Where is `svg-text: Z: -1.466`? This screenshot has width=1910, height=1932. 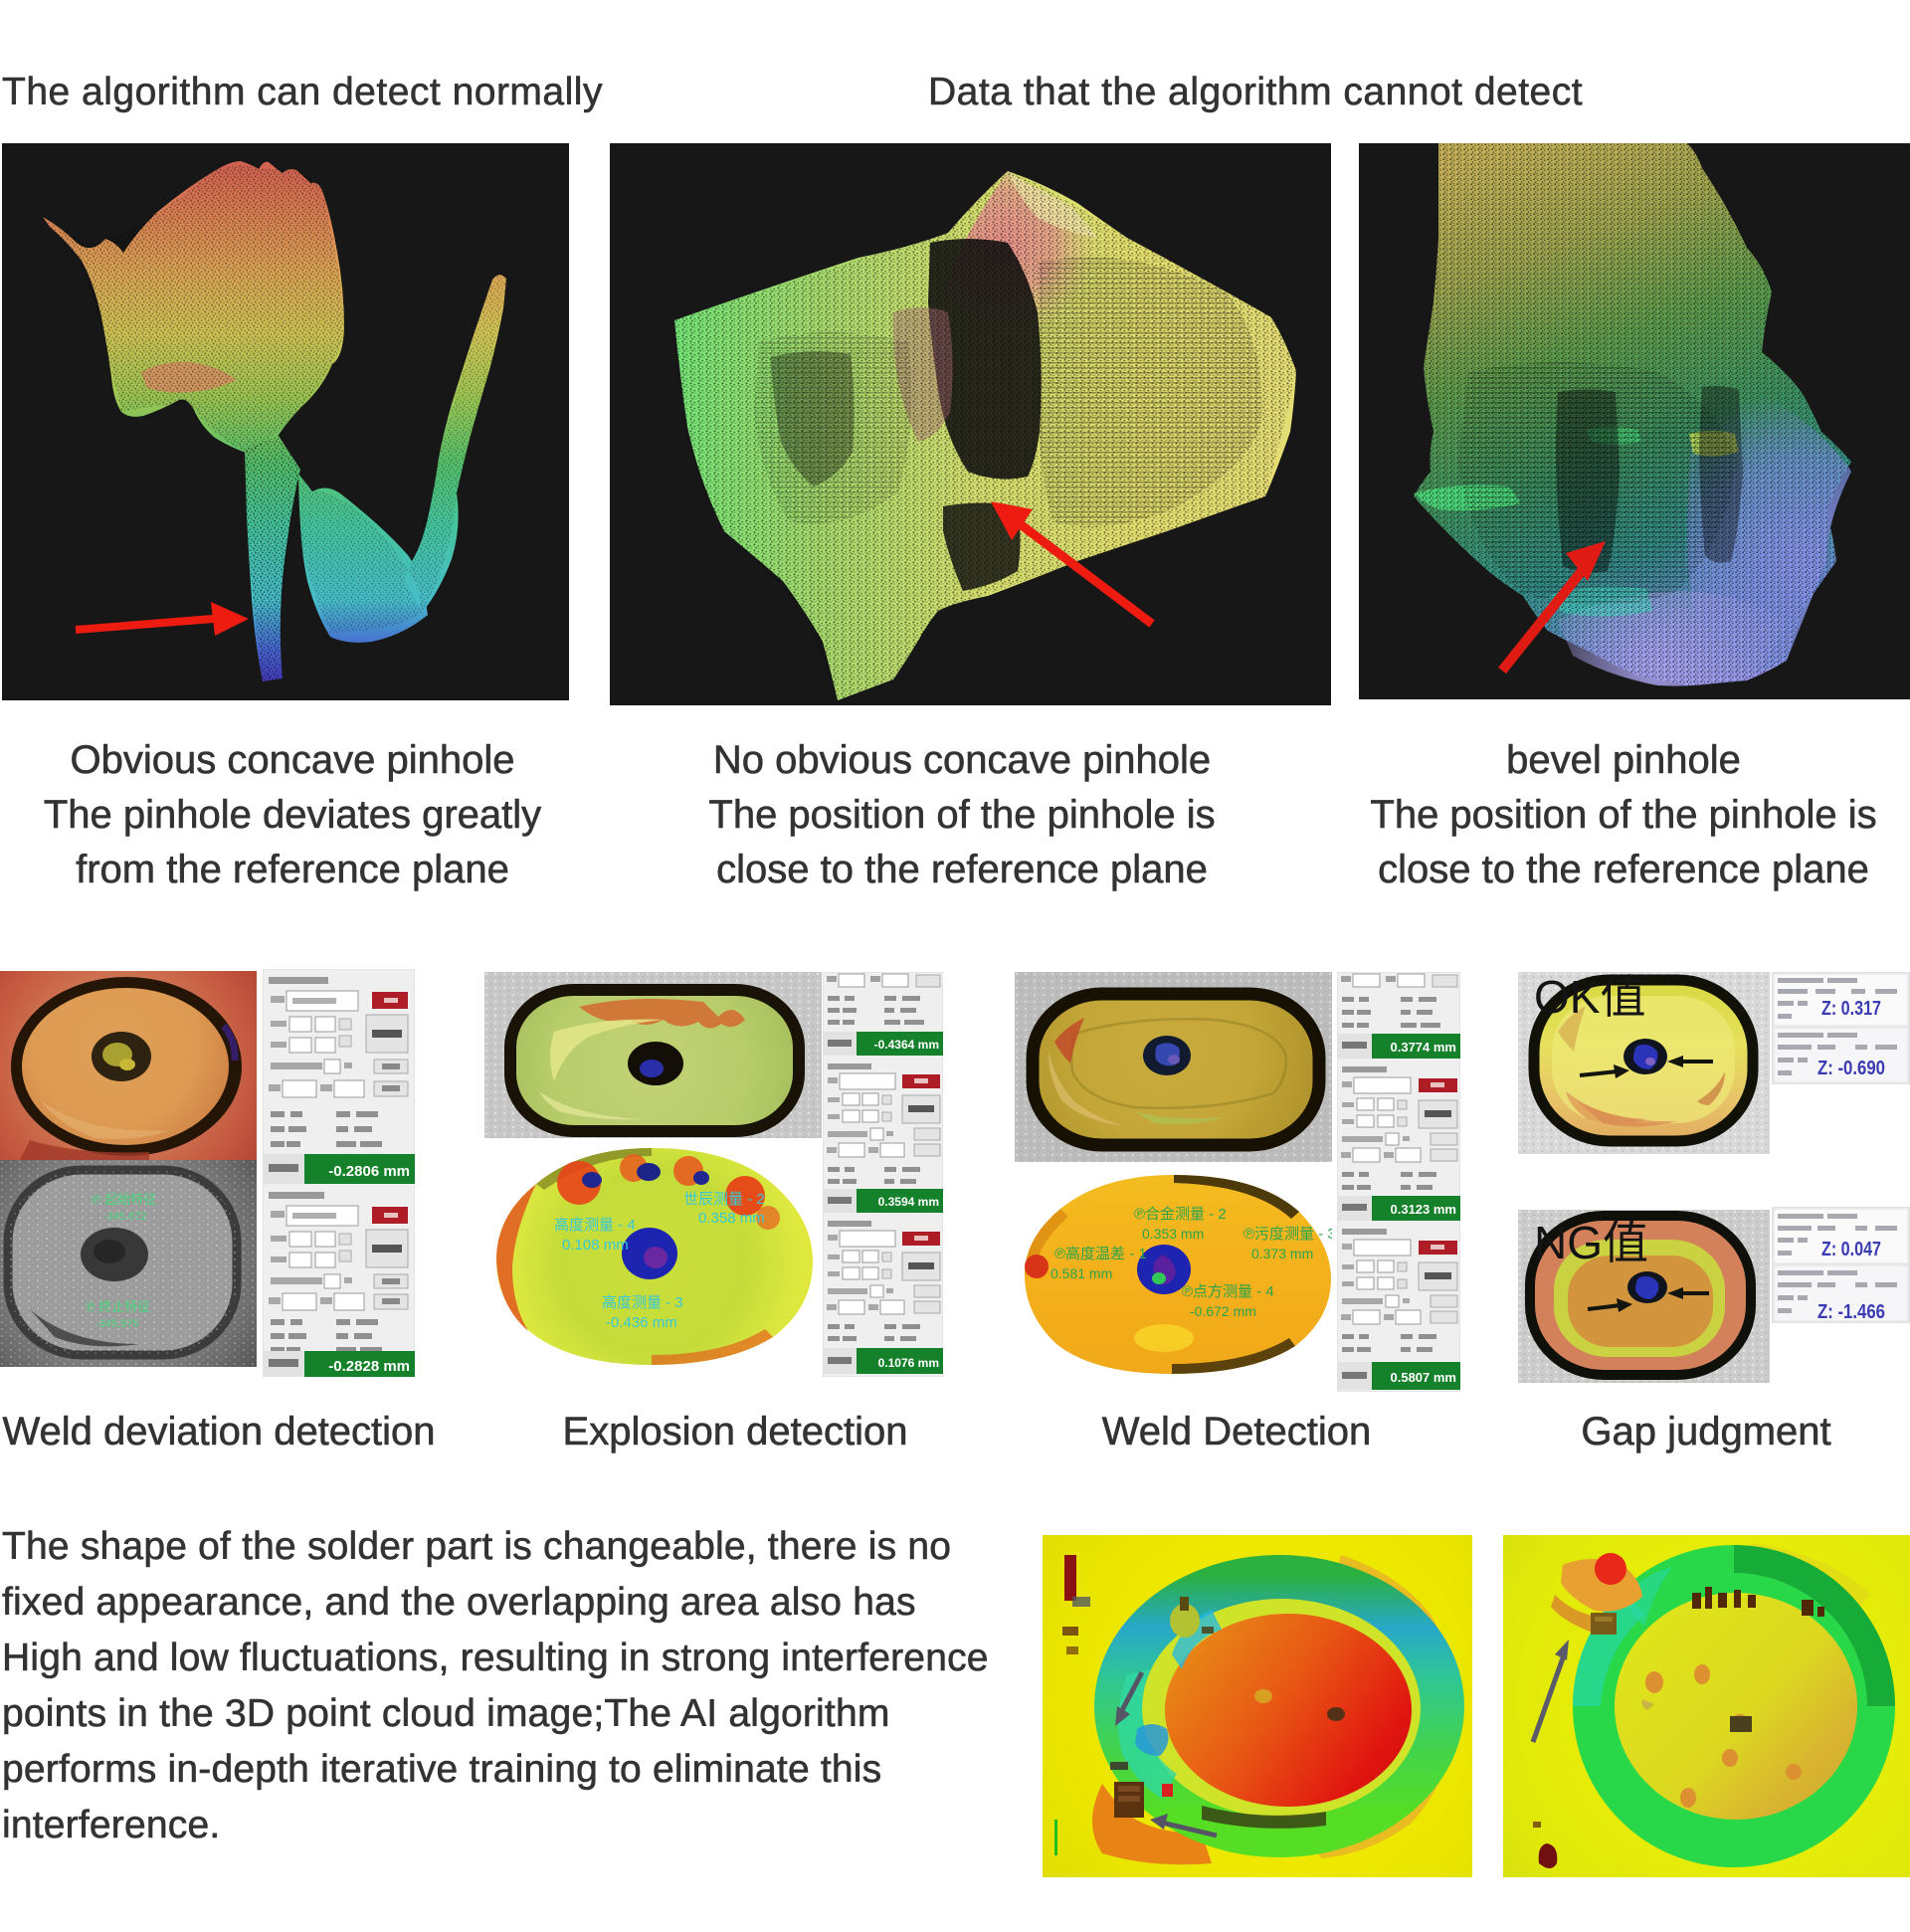
svg-text: Z: -1.466 is located at coordinates (1851, 1312).